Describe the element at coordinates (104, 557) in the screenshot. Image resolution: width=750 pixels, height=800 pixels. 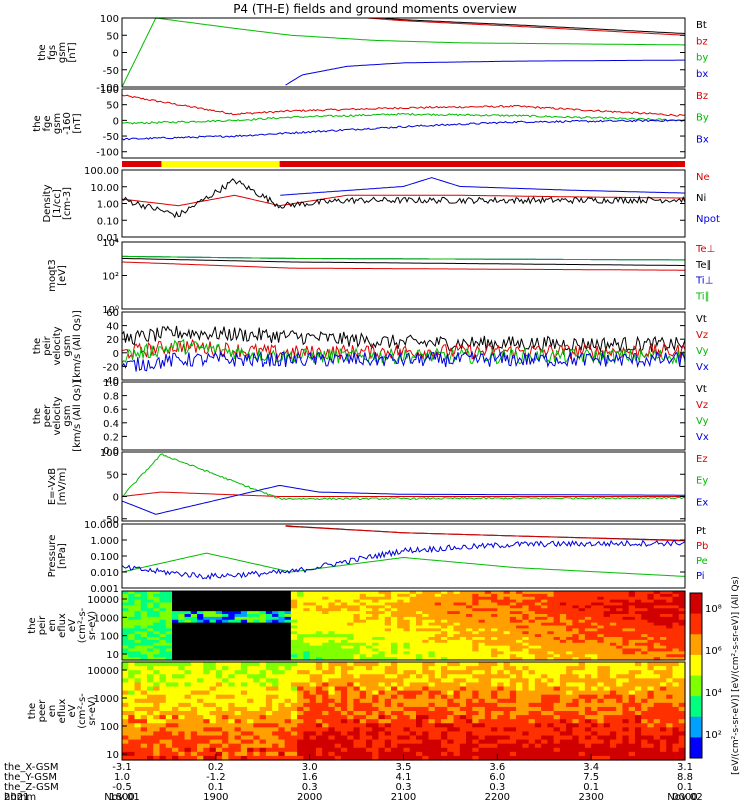
I see `y-tick-label: 0.100` at that location.